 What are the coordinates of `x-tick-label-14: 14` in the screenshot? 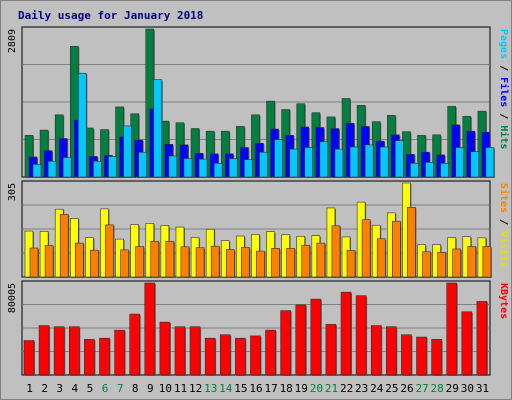 It's located at (226, 388).